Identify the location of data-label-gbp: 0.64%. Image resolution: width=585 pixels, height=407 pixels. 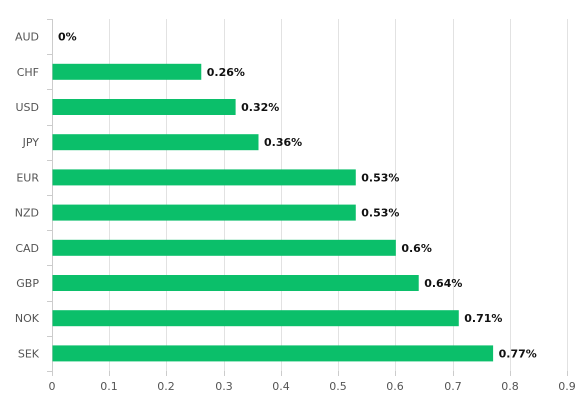
(443, 283).